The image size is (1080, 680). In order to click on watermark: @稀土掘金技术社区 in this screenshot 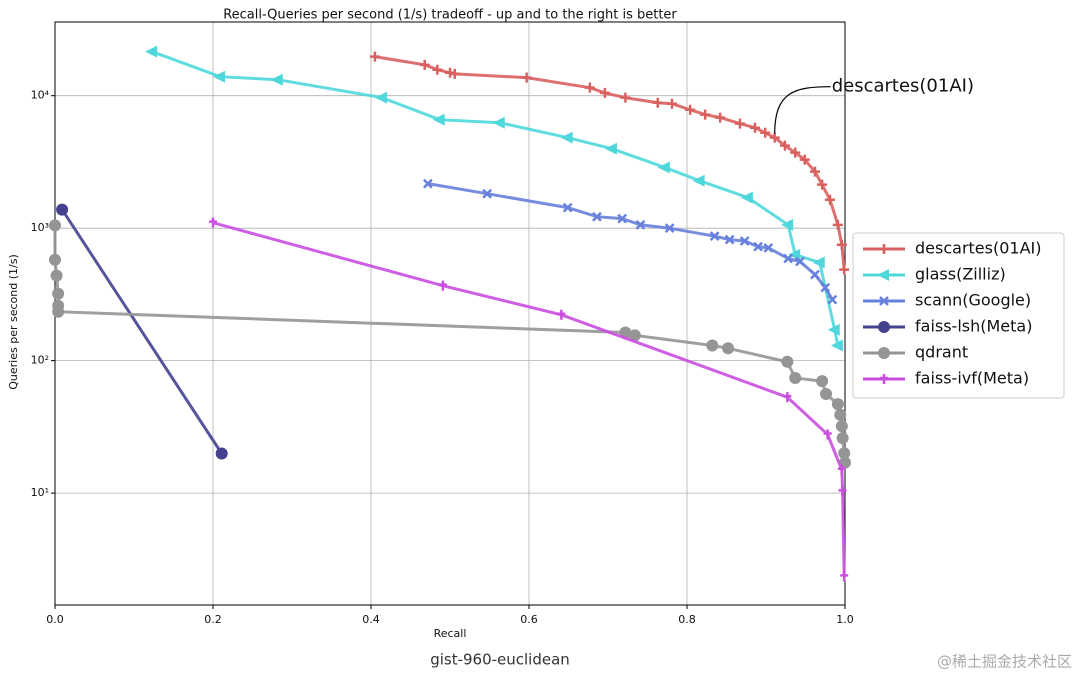, I will do `click(1004, 662)`.